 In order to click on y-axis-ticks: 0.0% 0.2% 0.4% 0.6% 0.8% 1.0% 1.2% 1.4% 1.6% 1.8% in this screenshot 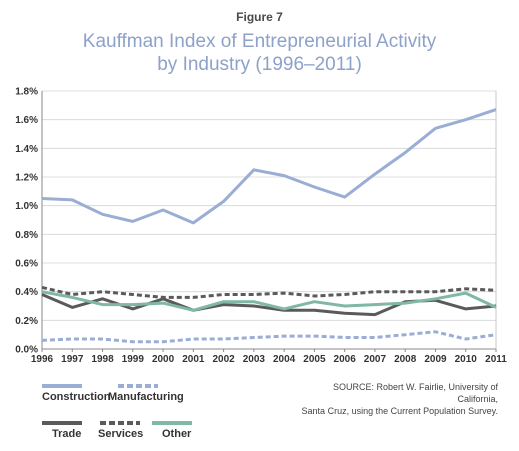, I will do `click(26, 221)`.